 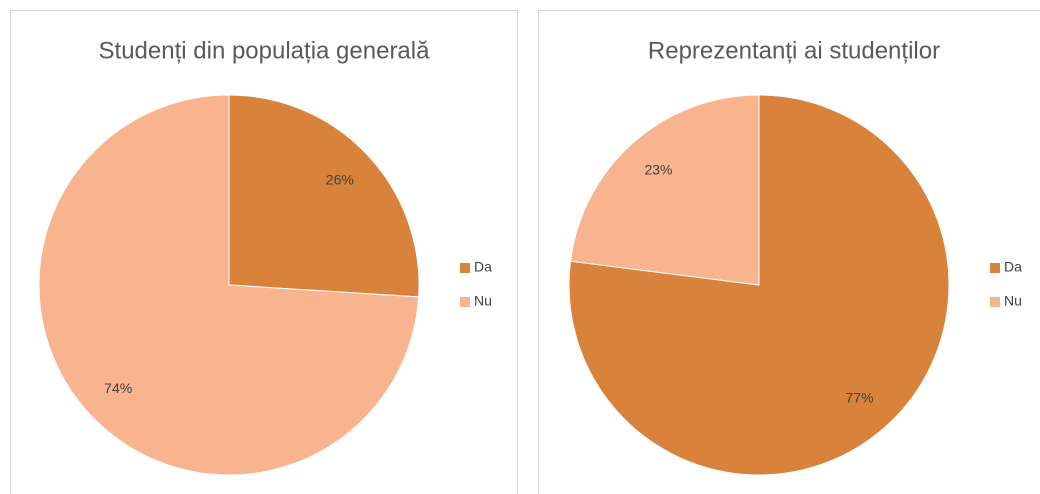 What do you see at coordinates (118, 388) in the screenshot?
I see `data-label: 74%` at bounding box center [118, 388].